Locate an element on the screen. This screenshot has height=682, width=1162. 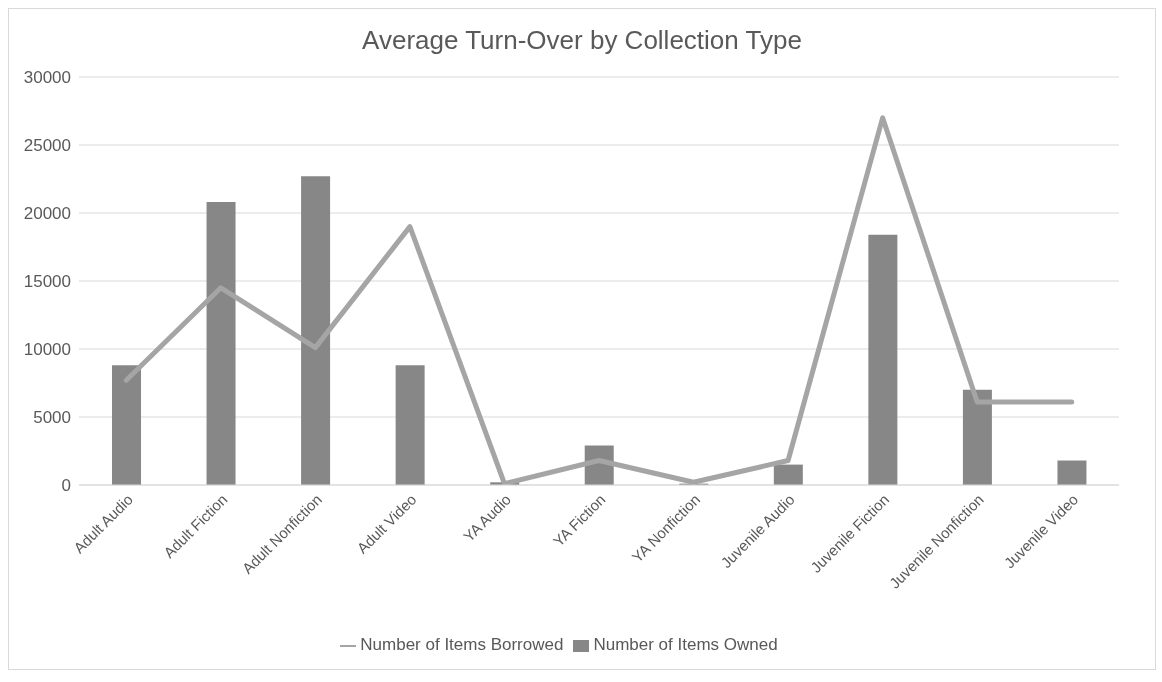
y-tick-label: 15000 is located at coordinates (47, 282).